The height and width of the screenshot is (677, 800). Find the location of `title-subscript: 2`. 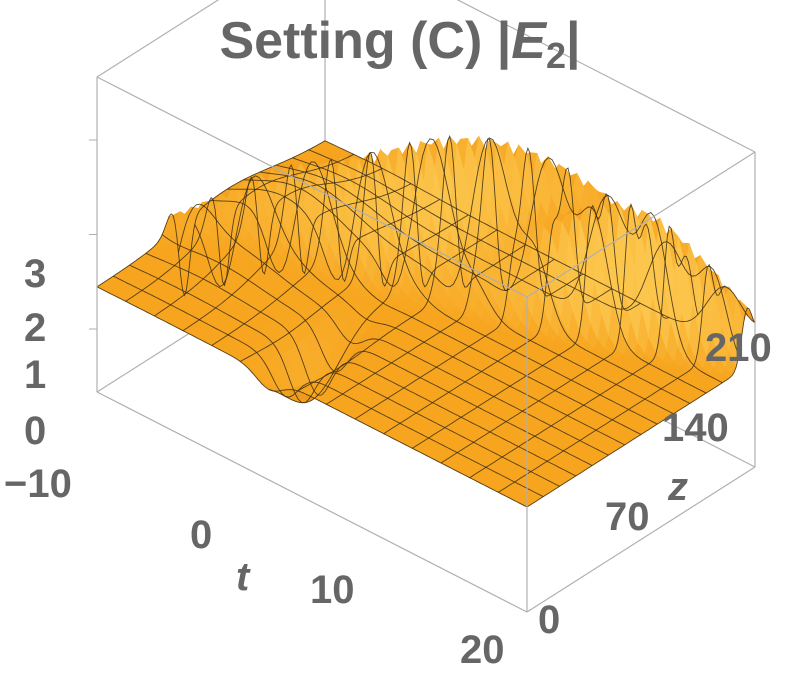

title-subscript: 2 is located at coordinates (556, 55).